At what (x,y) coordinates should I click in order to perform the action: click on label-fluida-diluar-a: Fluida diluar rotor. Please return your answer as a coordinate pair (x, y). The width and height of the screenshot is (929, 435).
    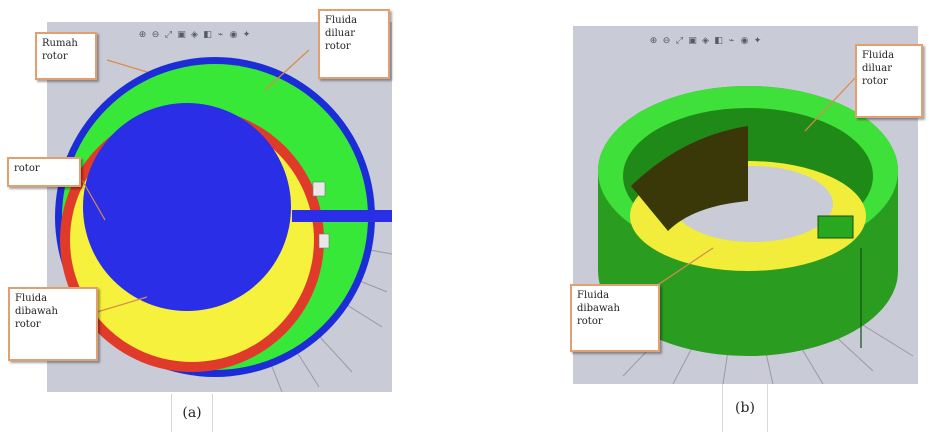
    Looking at the image, I should click on (354, 44).